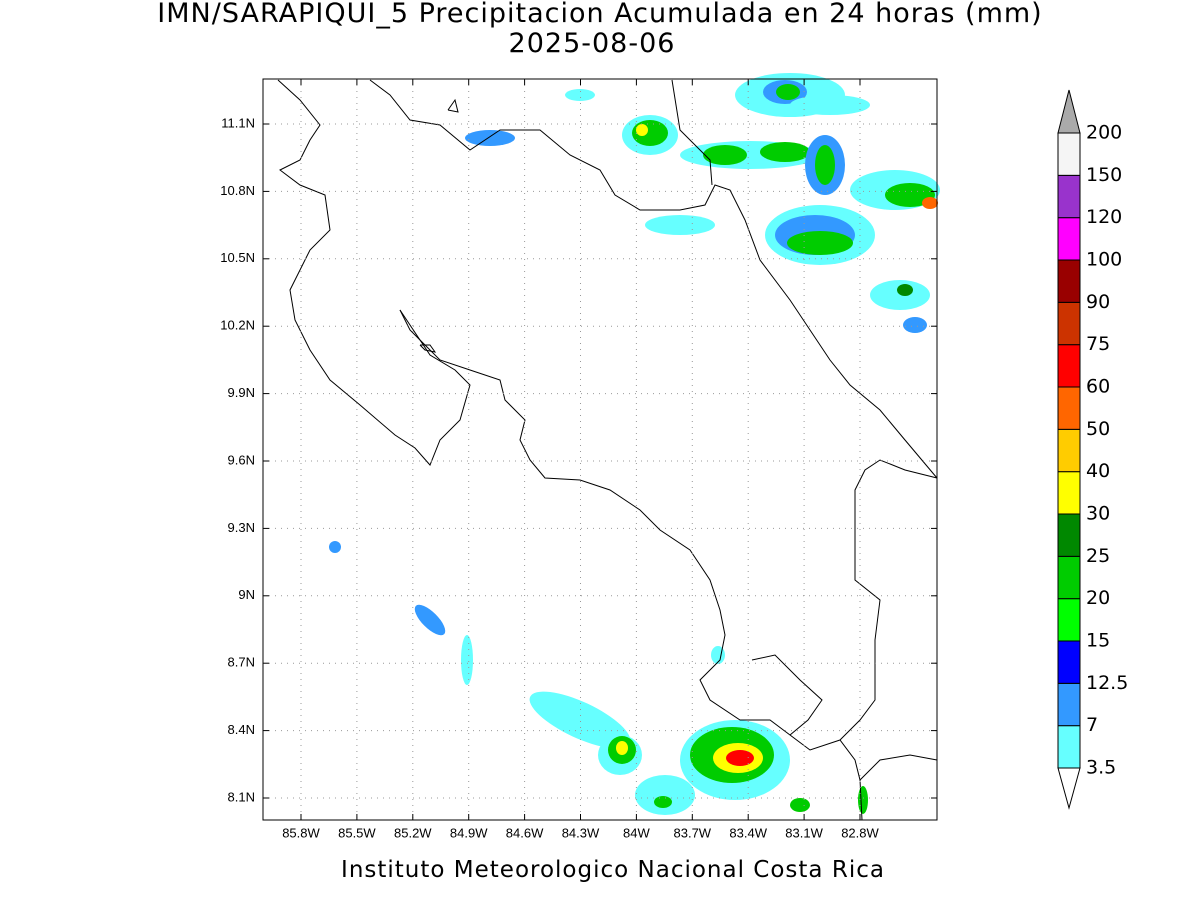 The width and height of the screenshot is (1200, 900). What do you see at coordinates (241, 729) in the screenshot?
I see `y-tick-label: 8.4N` at bounding box center [241, 729].